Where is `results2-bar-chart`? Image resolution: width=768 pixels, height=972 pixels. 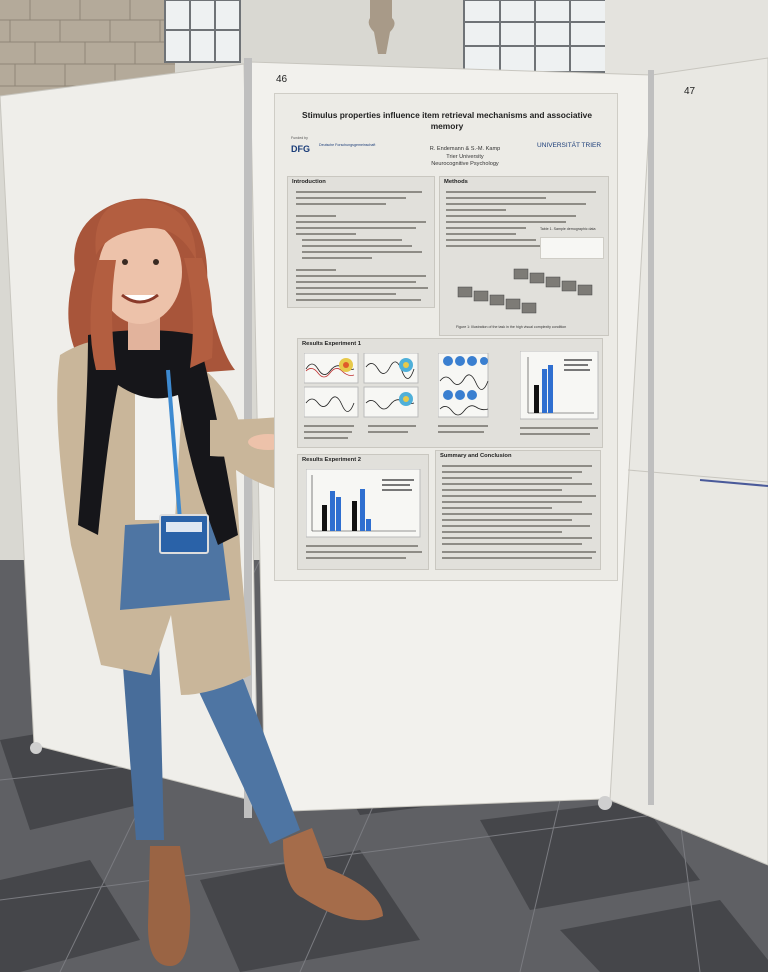
results2-bar-chart is located at coordinates (363, 503).